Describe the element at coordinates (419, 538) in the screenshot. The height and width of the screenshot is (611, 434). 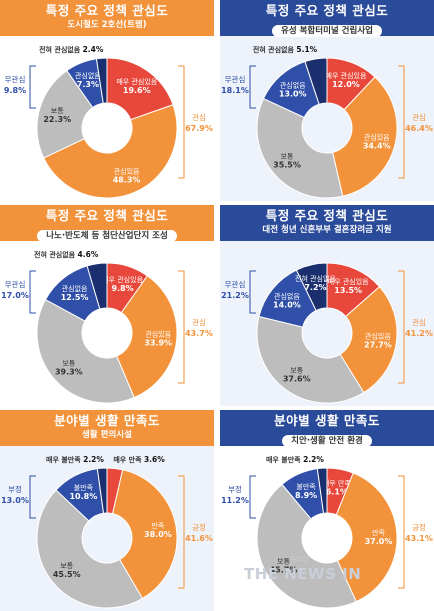
I see `group-value-positive: 43.1%` at that location.